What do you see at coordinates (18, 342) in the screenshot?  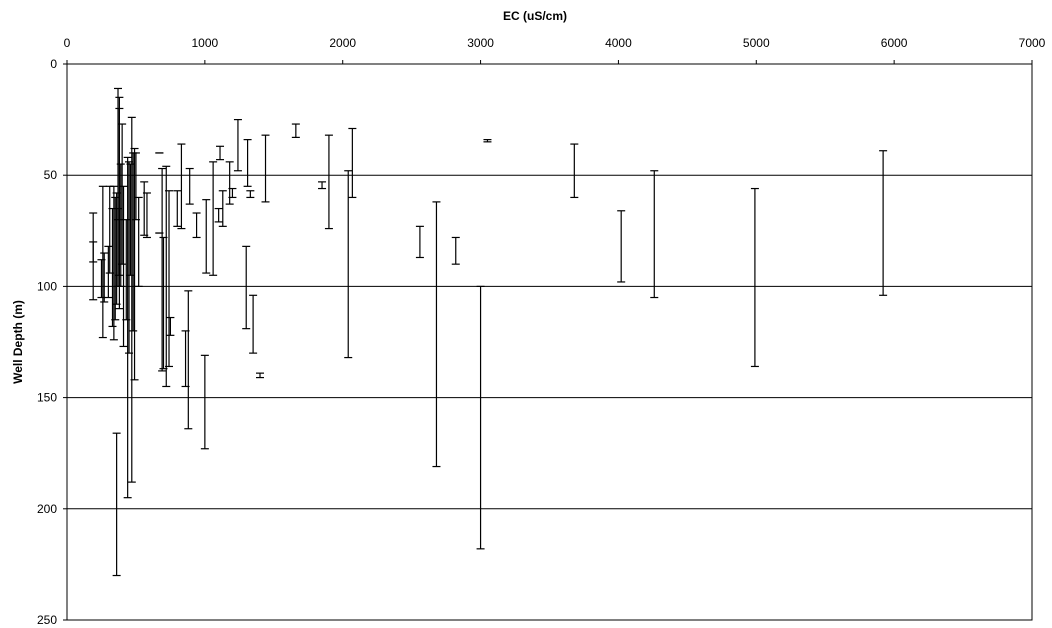 I see `y-axis-title: Well Depth (m)` at bounding box center [18, 342].